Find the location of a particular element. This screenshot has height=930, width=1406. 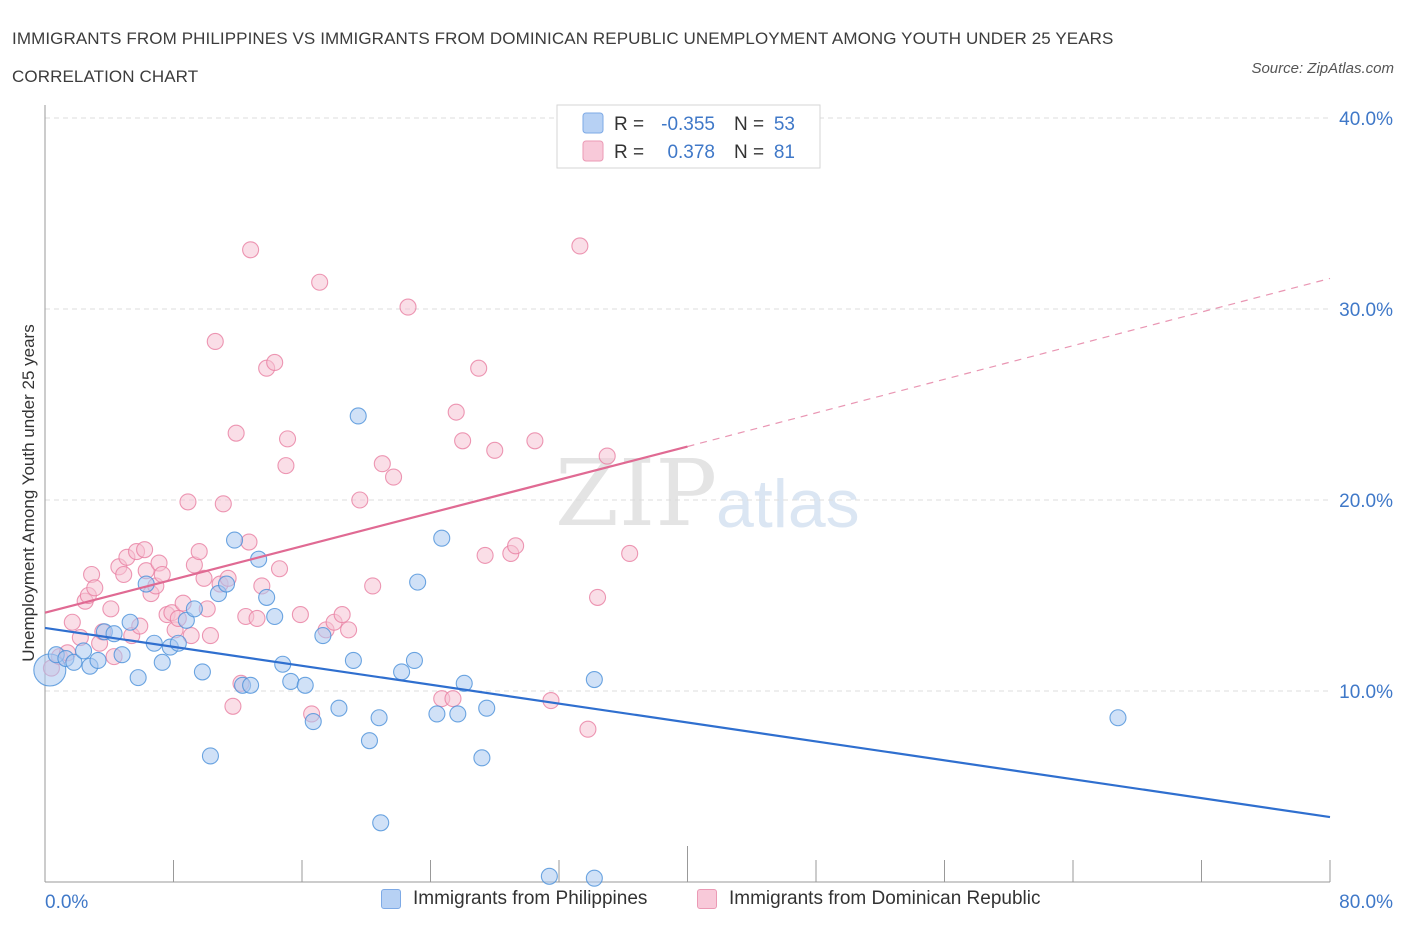

y-tick-label: 10.0% is located at coordinates (1366, 692).